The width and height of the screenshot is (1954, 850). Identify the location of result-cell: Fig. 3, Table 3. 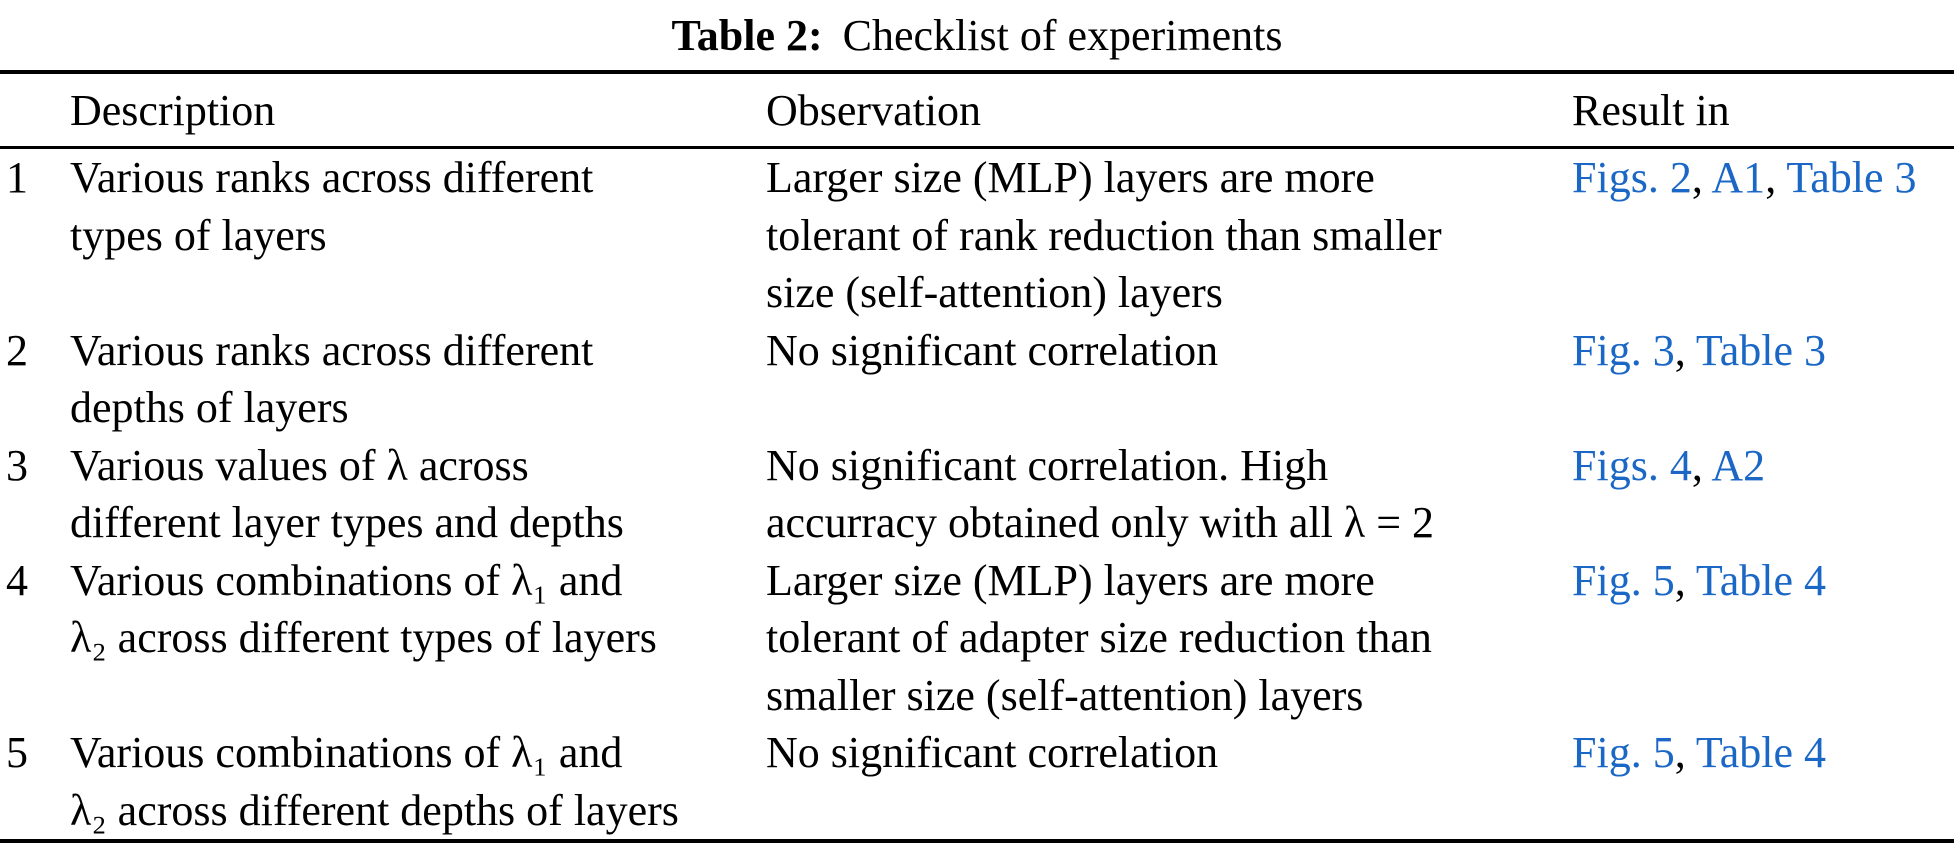
(1763, 351).